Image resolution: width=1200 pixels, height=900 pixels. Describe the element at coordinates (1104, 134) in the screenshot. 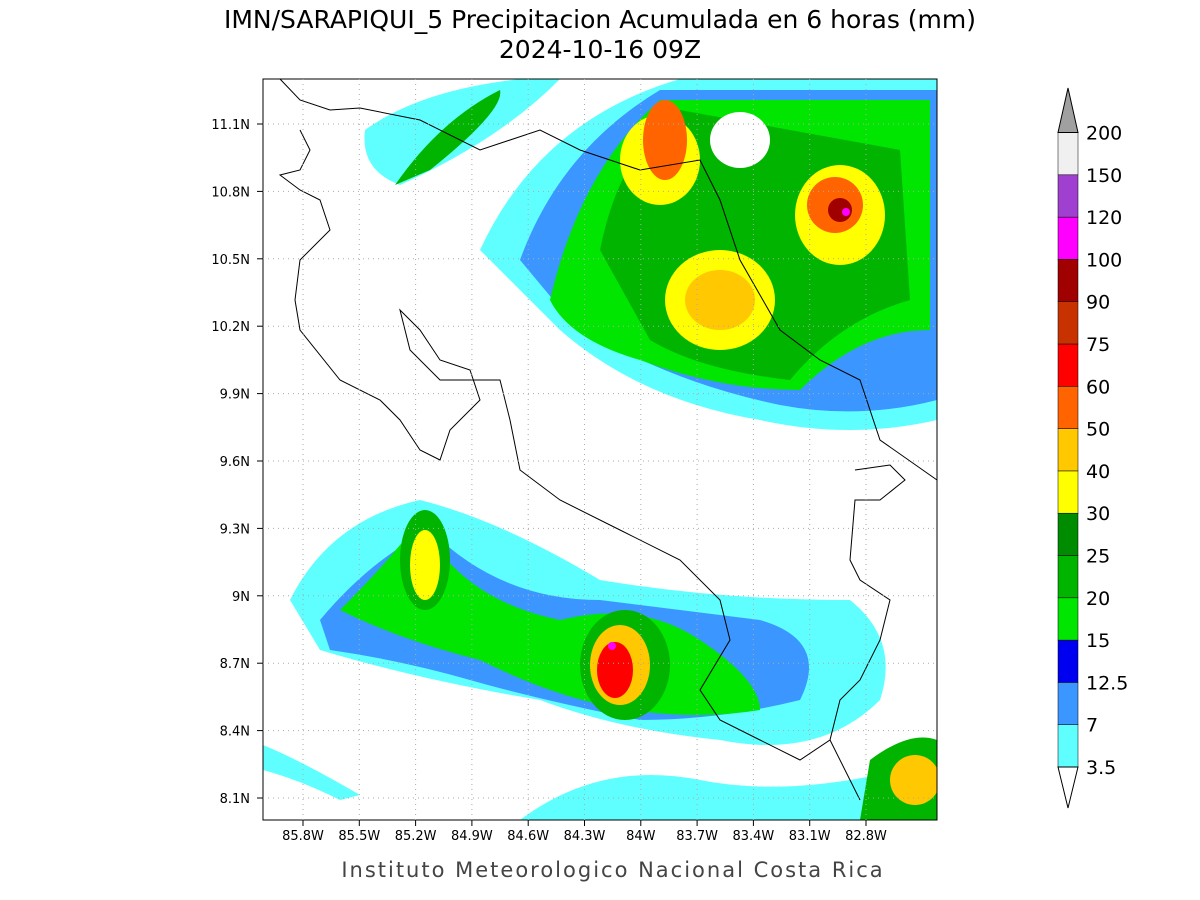

I see `colorbar-label: 200` at that location.